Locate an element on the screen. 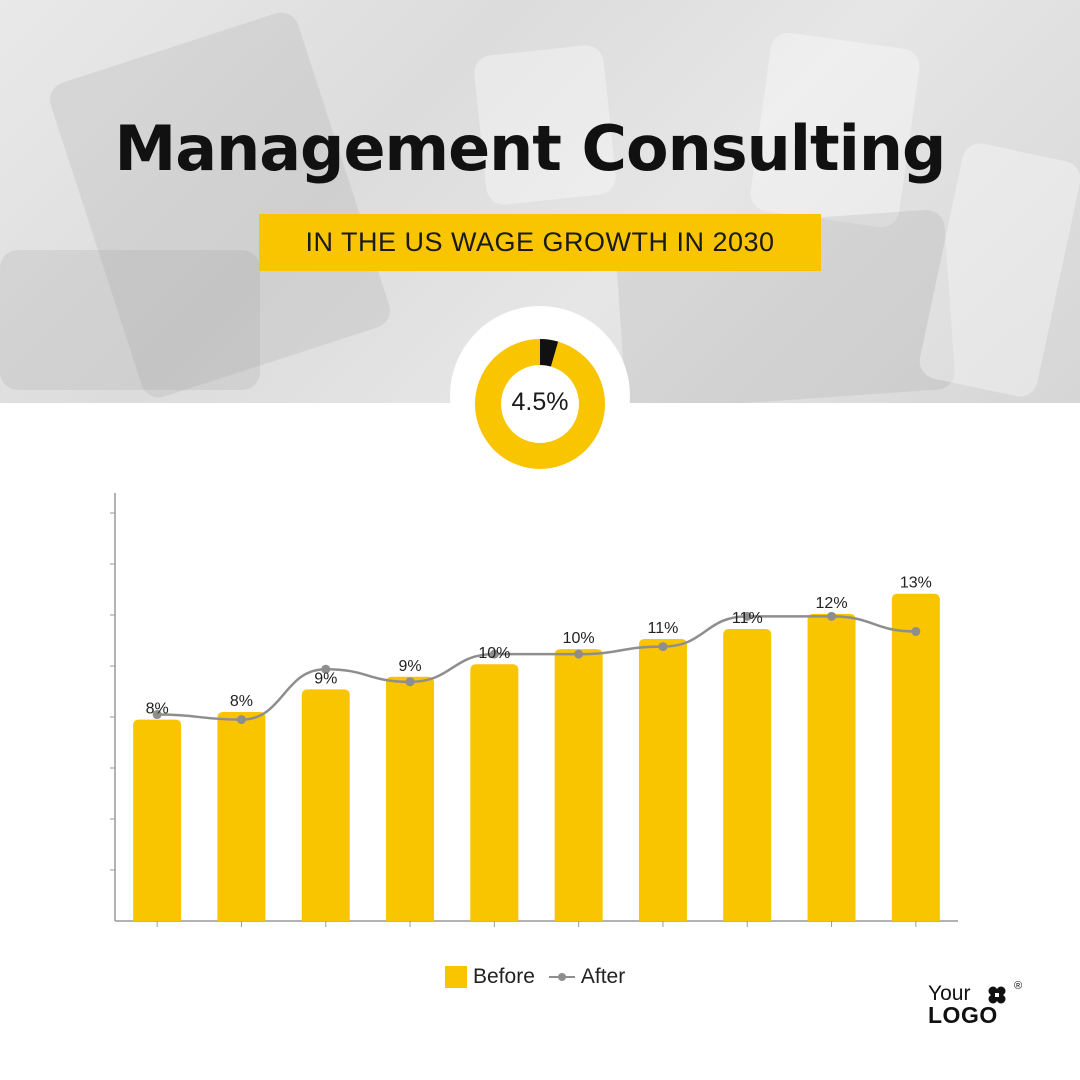  after-line is located at coordinates (536, 668).